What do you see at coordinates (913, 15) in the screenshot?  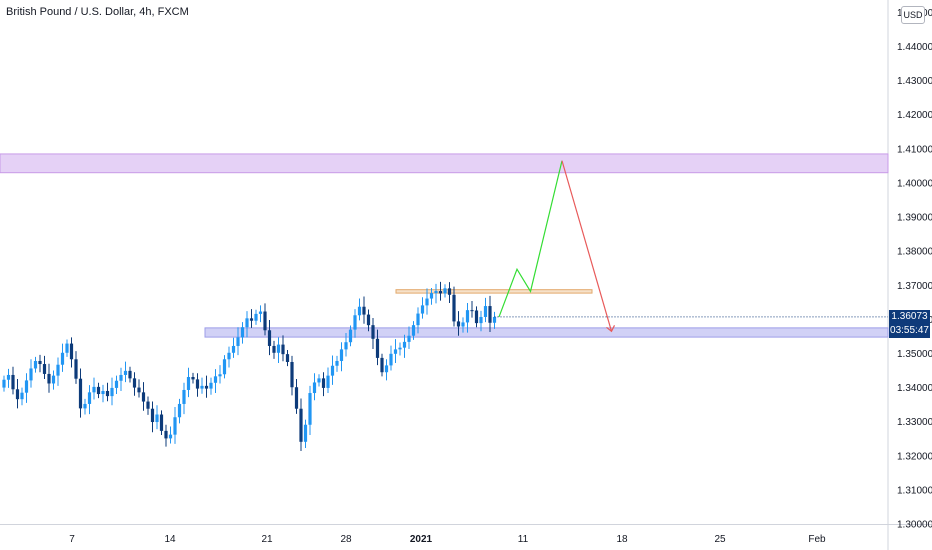 I see `currency-badge: USD` at bounding box center [913, 15].